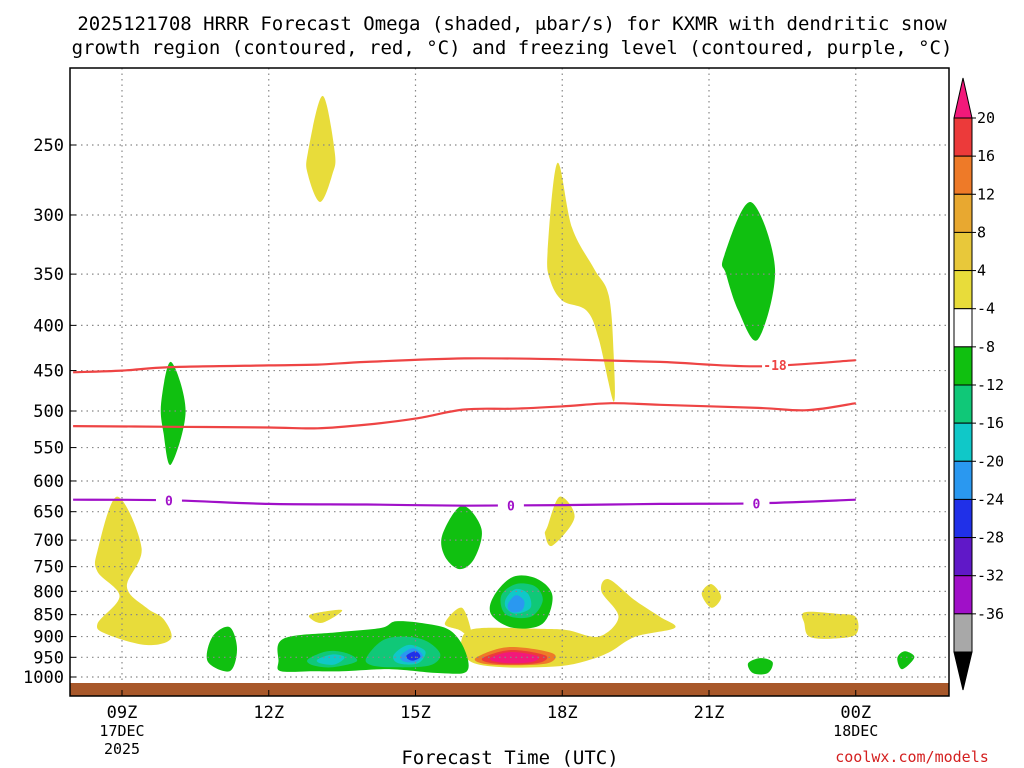 This screenshot has width=1024, height=768. What do you see at coordinates (48, 616) in the screenshot?
I see `y-tick-label-850: 850` at bounding box center [48, 616].